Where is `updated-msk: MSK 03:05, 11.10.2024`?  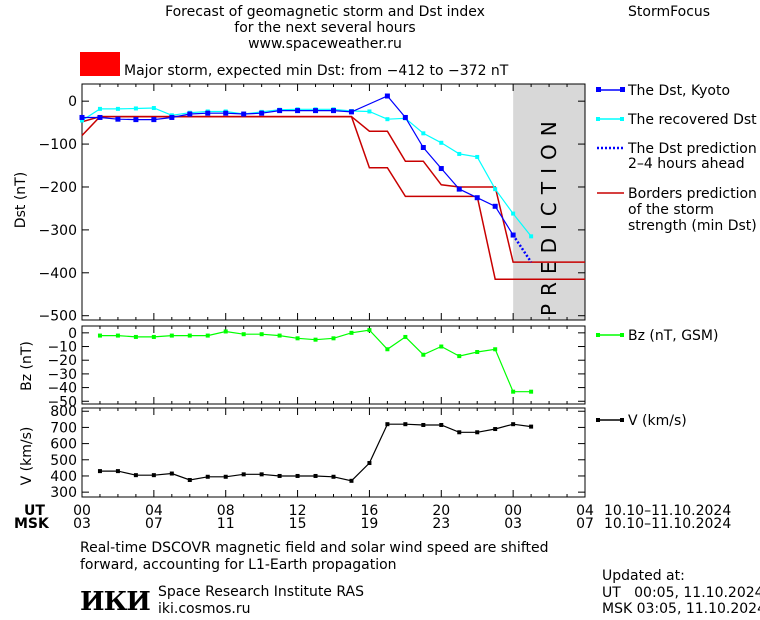
updated-msk: MSK 03:05, 11.10.2024 is located at coordinates (681, 609).